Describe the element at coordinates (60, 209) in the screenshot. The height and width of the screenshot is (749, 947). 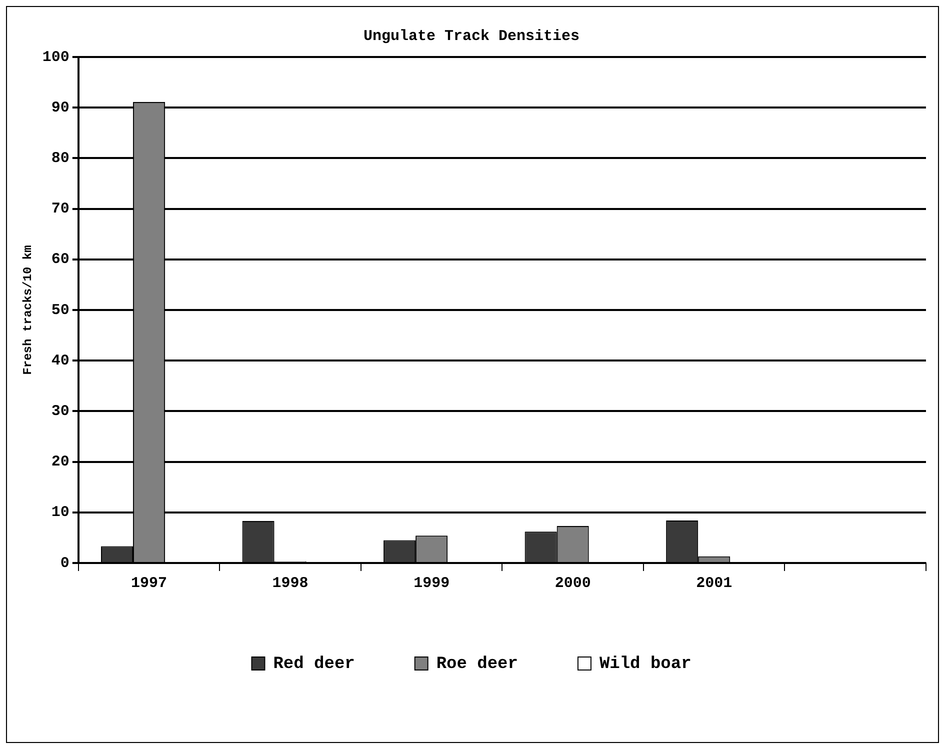
I see `y-tick-label: 70` at that location.